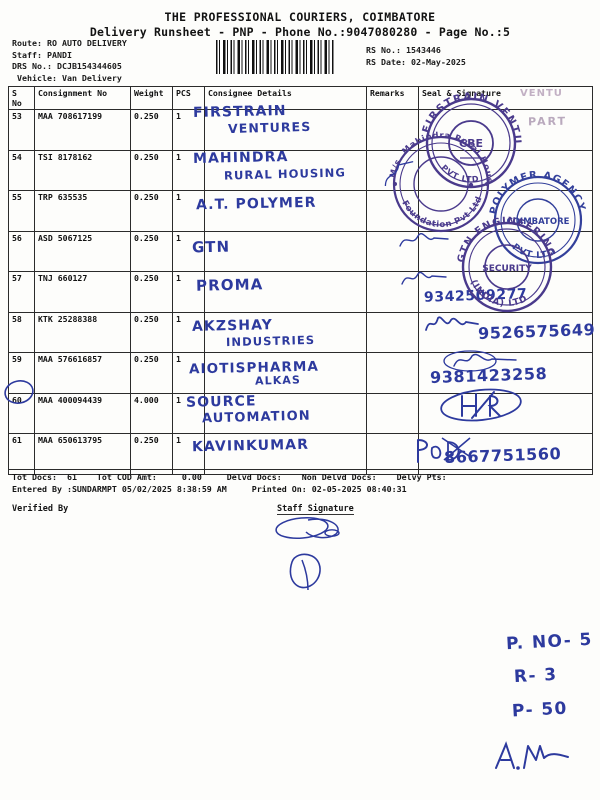  What do you see at coordinates (82, 292) in the screenshot?
I see `cell-consignment: TNJ 660127` at bounding box center [82, 292].